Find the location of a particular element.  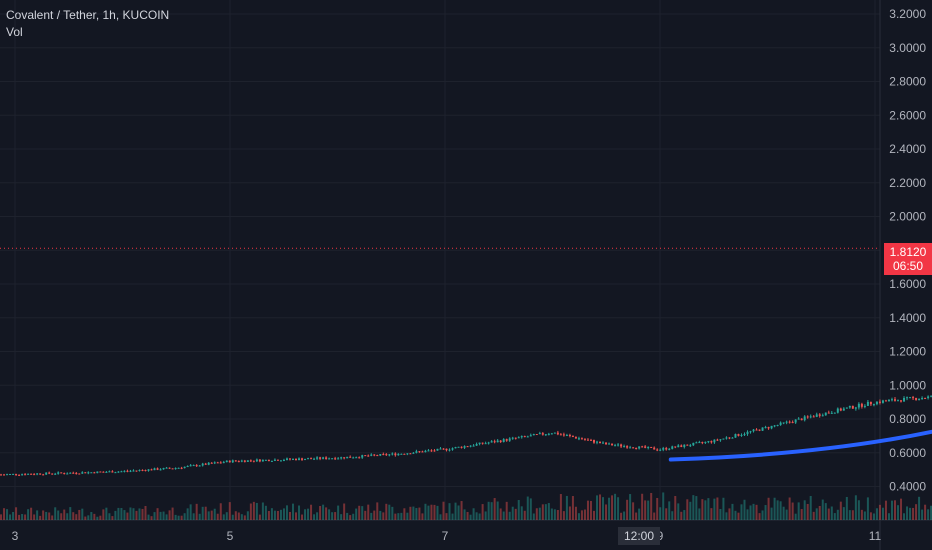

indicator-label: Vol is located at coordinates (14, 32).